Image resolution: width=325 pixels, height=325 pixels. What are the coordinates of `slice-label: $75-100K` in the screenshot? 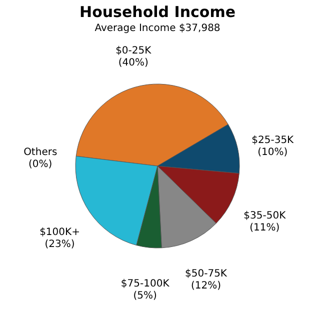 It's located at (145, 284).